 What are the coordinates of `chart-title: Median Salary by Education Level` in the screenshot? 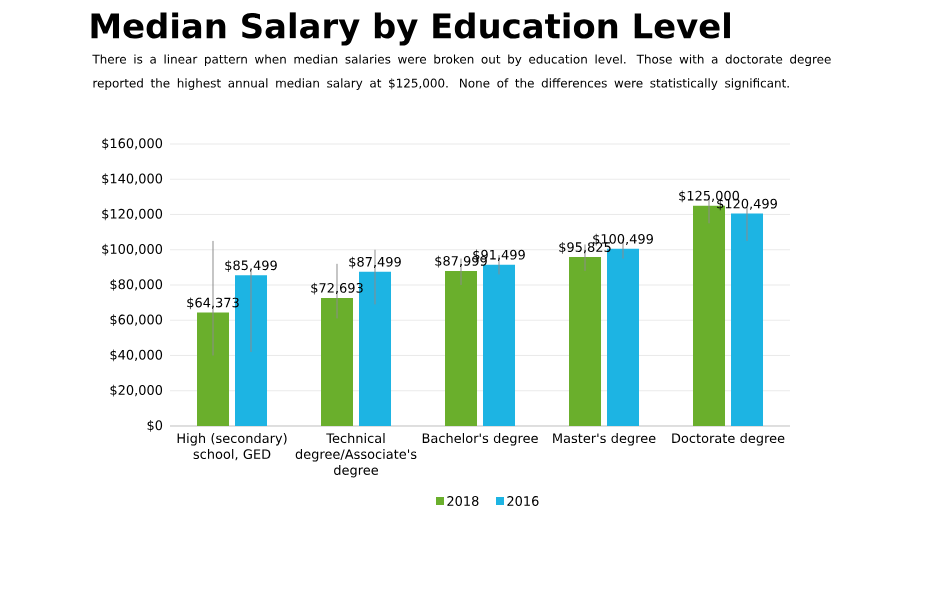 It's located at (410, 29).